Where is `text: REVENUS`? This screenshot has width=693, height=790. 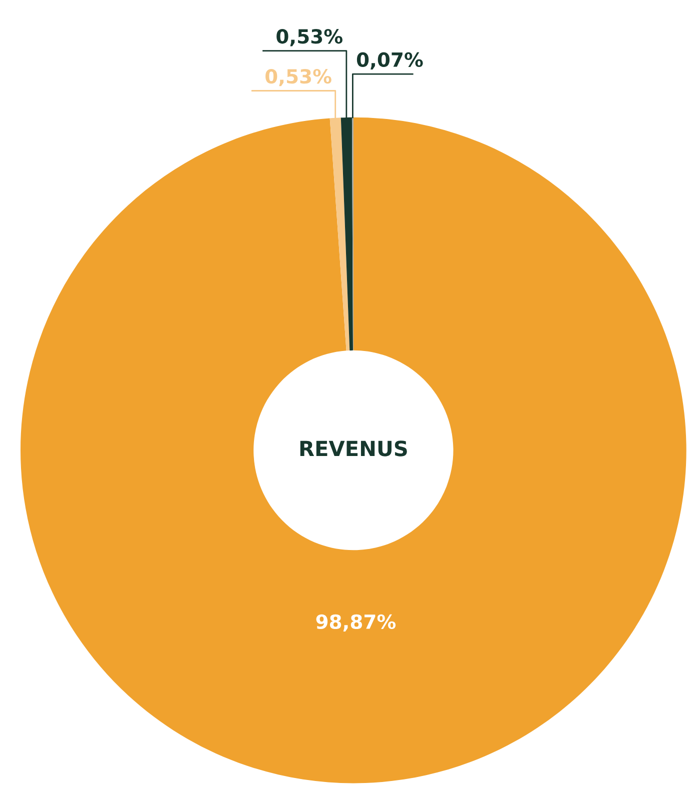
text: REVENUS is located at coordinates (353, 448).